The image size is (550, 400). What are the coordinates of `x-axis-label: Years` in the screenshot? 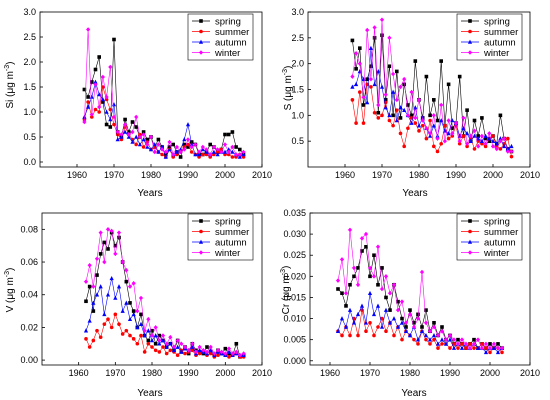 It's located at (149, 193).